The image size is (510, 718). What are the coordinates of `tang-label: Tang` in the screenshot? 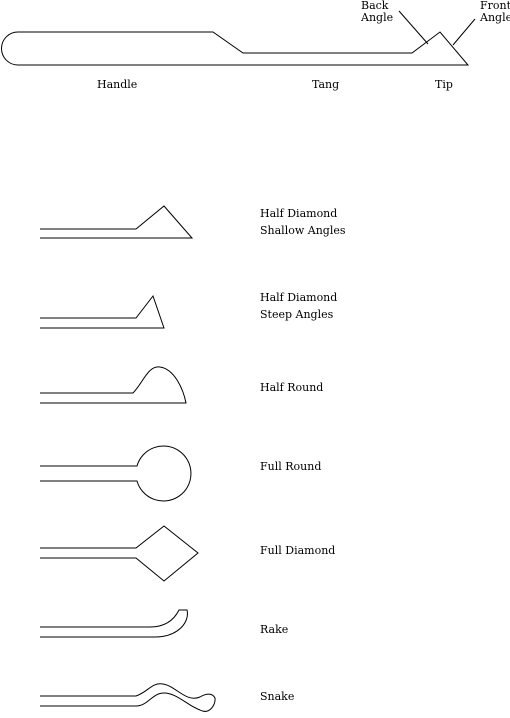 It's located at (325, 84).